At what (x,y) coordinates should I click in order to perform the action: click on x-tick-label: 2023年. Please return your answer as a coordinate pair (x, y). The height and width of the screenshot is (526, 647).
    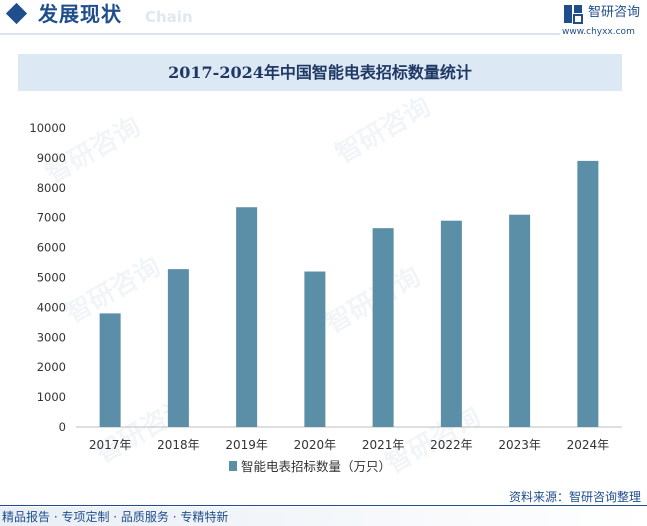
    Looking at the image, I should click on (519, 445).